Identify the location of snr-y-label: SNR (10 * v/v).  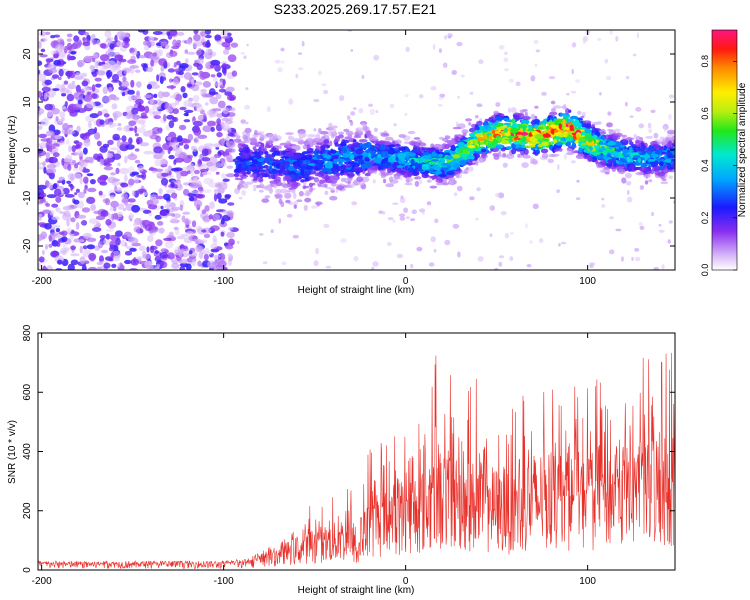
(12, 452).